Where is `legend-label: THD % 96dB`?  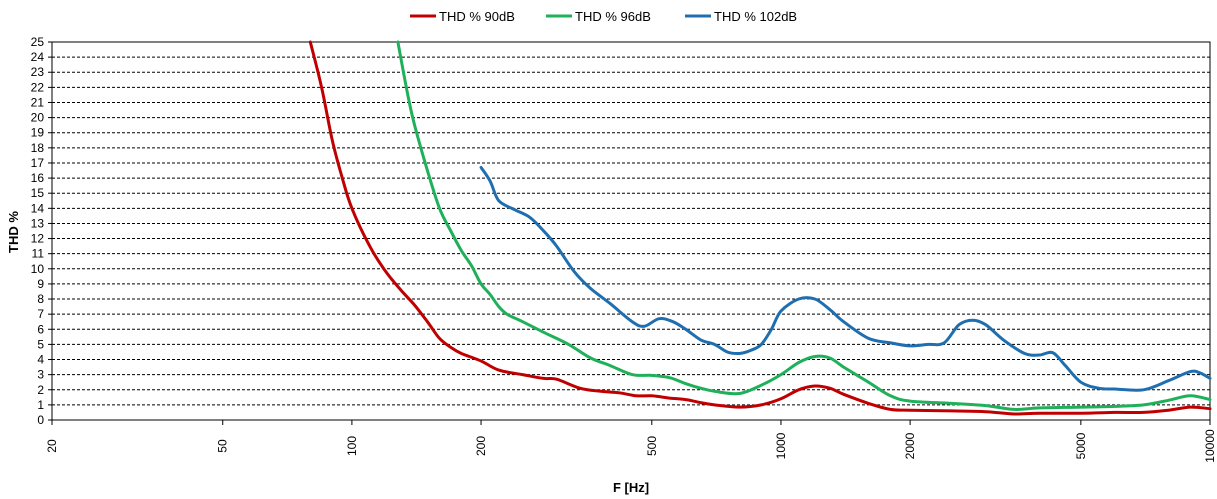
legend-label: THD % 96dB is located at coordinates (613, 16).